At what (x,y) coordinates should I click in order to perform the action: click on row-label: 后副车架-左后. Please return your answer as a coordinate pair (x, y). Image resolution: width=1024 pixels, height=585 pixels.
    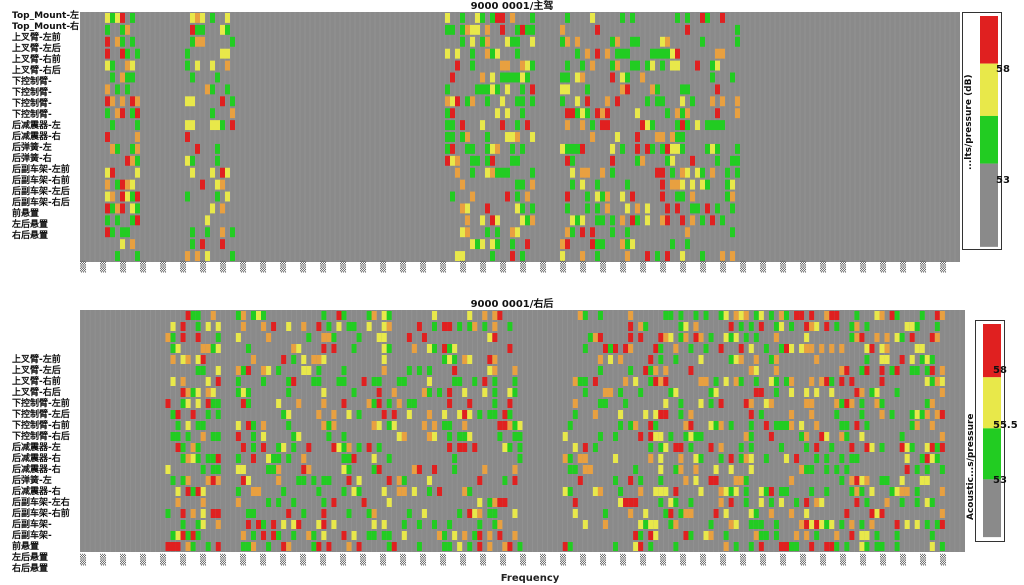
    Looking at the image, I should click on (41, 192).